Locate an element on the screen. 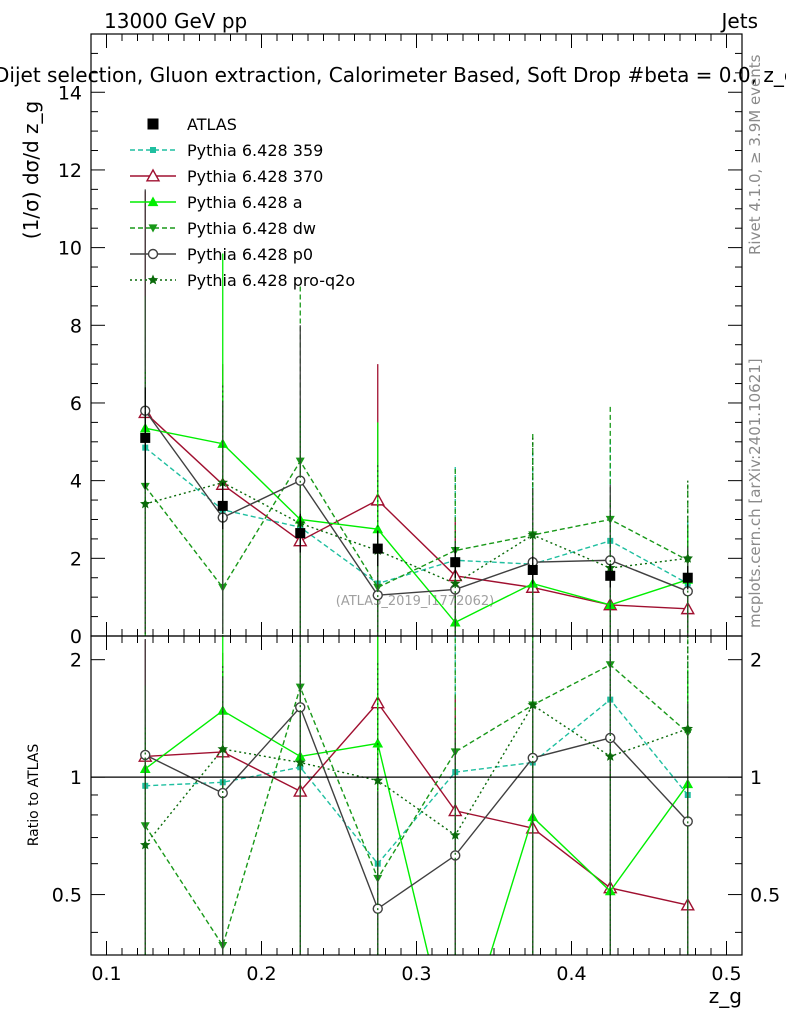 The width and height of the screenshot is (786, 1028). y-tick-label-main: 8 is located at coordinates (76, 326).